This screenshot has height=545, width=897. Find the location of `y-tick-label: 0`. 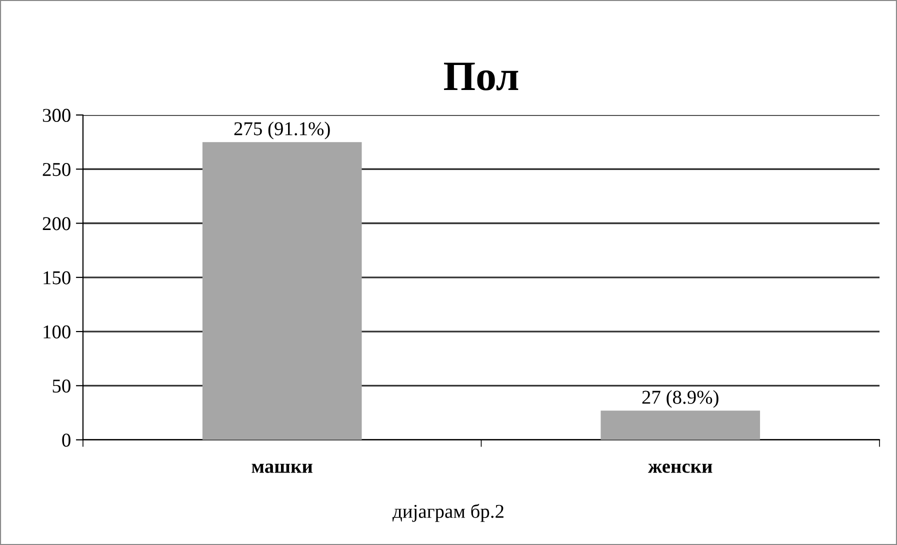

y-tick-label: 0 is located at coordinates (66, 440).